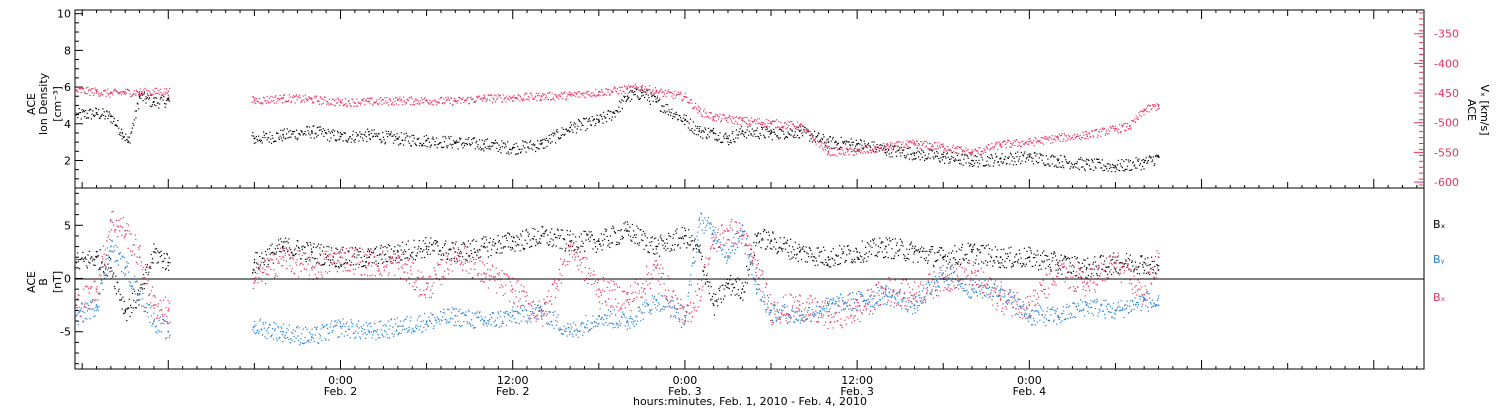  What do you see at coordinates (856, 391) in the screenshot?
I see `x-tick-date-label: Feb. 3` at bounding box center [856, 391].